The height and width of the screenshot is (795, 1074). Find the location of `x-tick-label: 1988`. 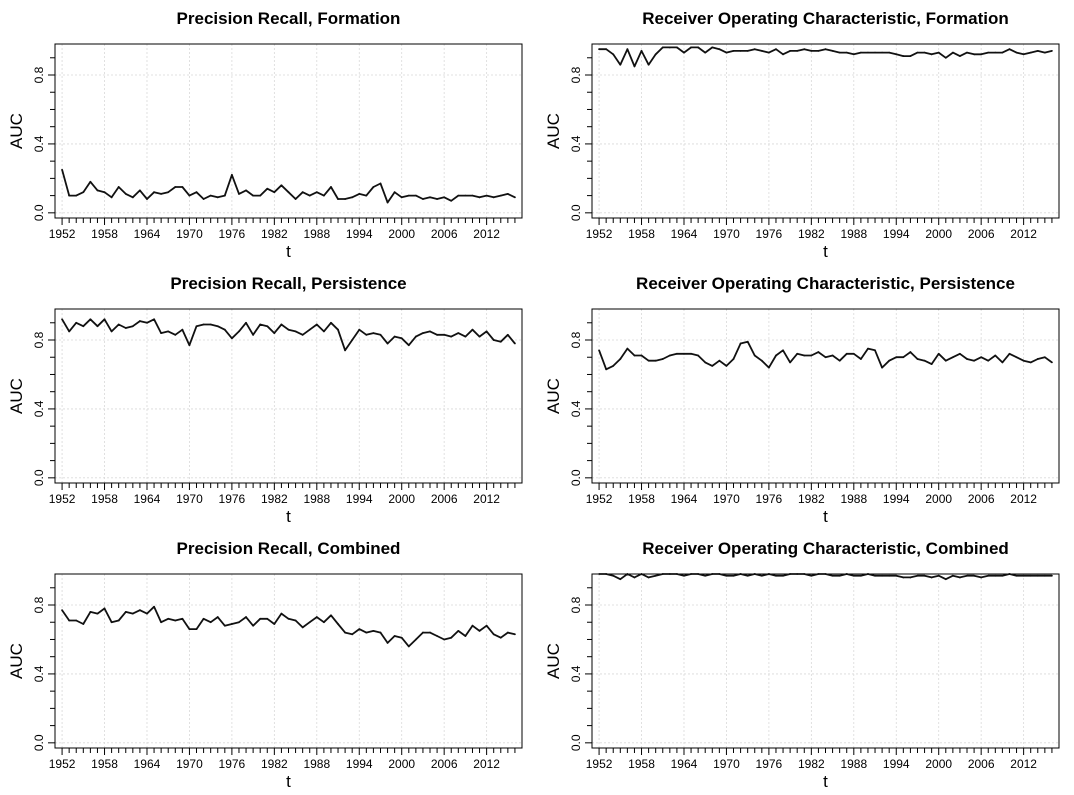

x-tick-label: 1988 is located at coordinates (316, 234).